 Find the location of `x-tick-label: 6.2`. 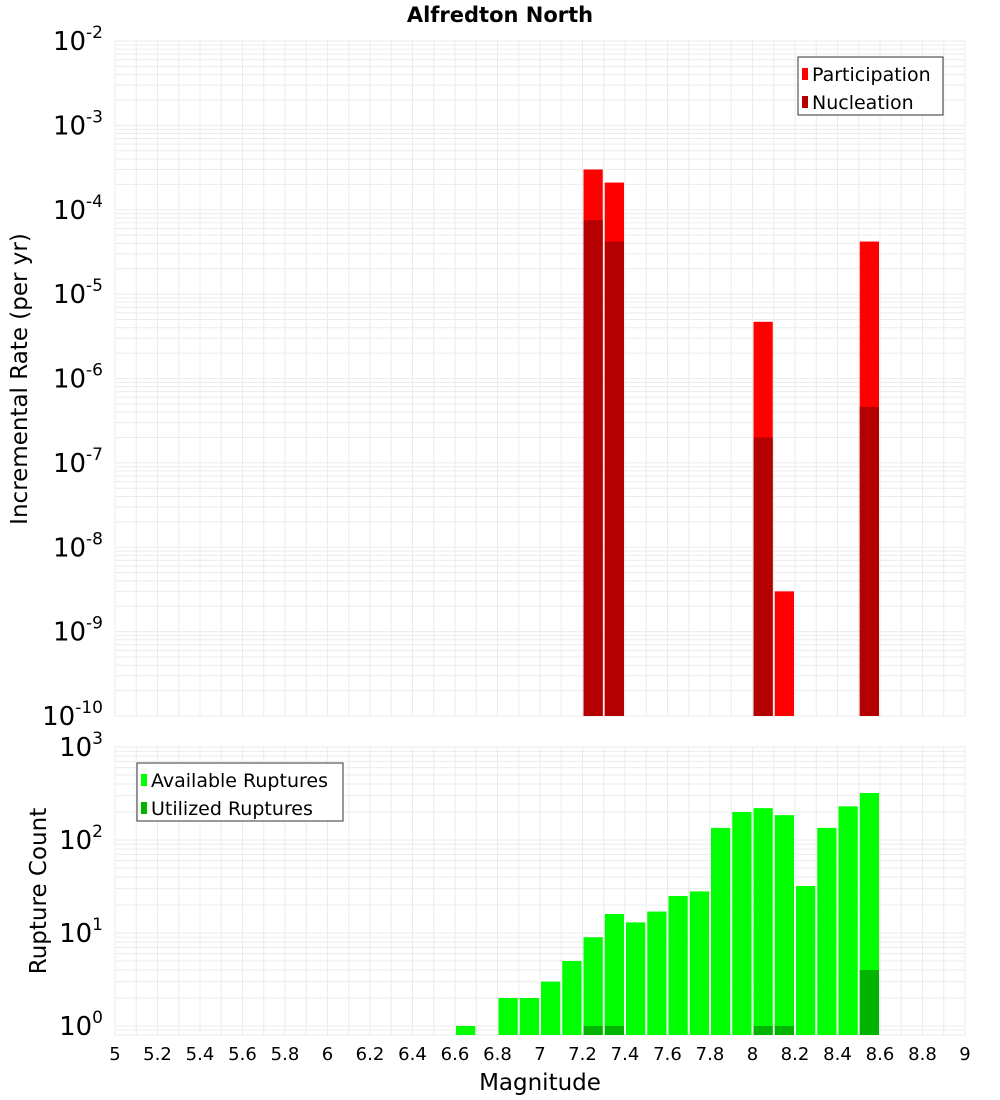

x-tick-label: 6.2 is located at coordinates (370, 1054).